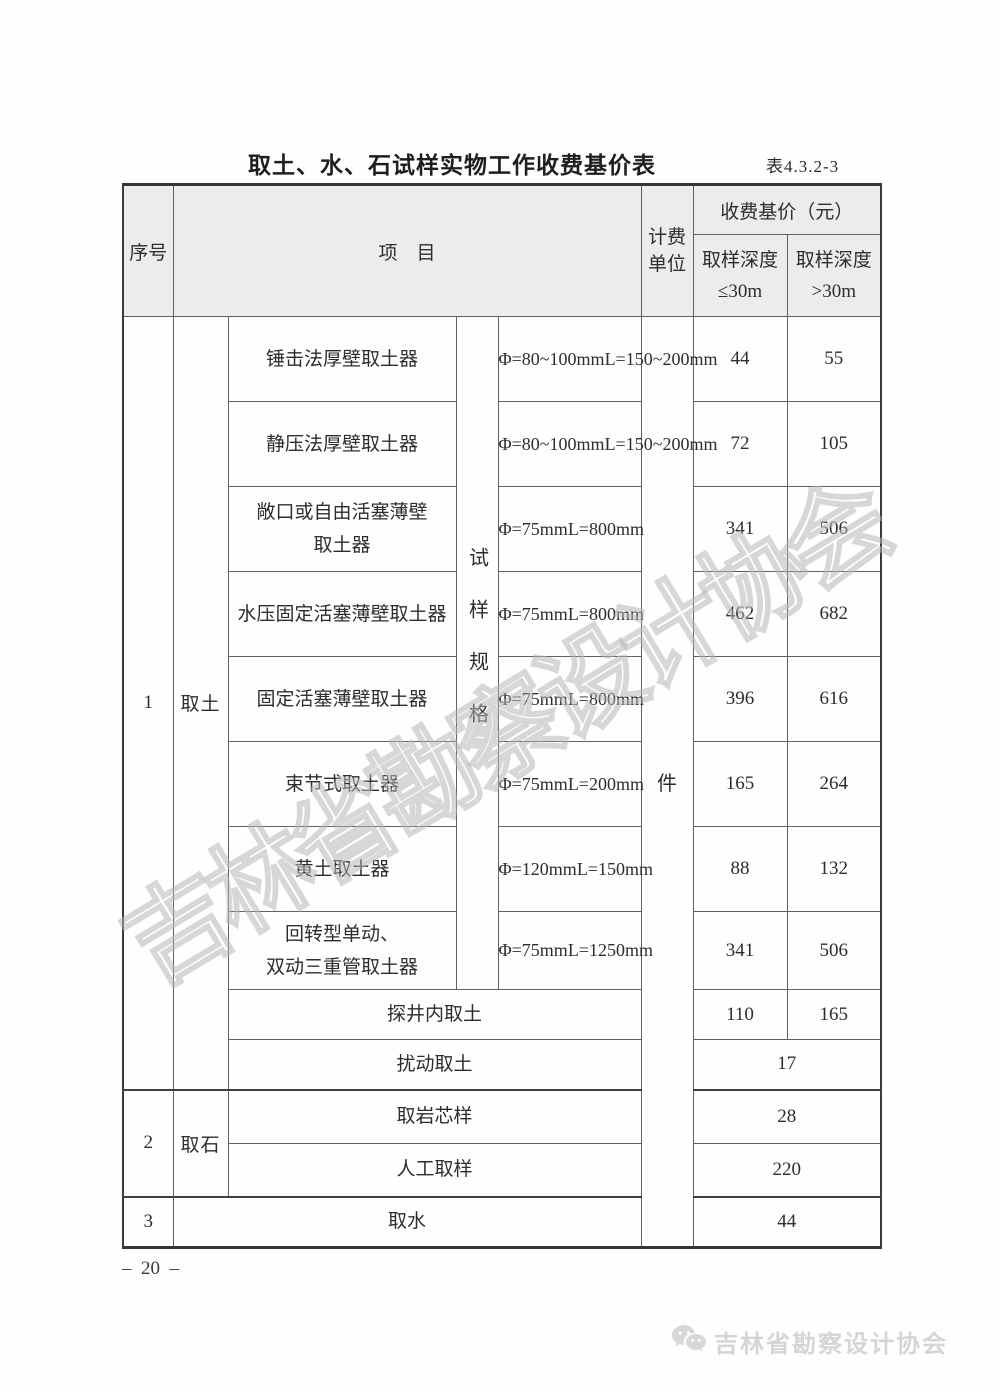 This screenshot has width=1000, height=1393. Describe the element at coordinates (148, 1221) in the screenshot. I see `serial-cell: 3` at that location.